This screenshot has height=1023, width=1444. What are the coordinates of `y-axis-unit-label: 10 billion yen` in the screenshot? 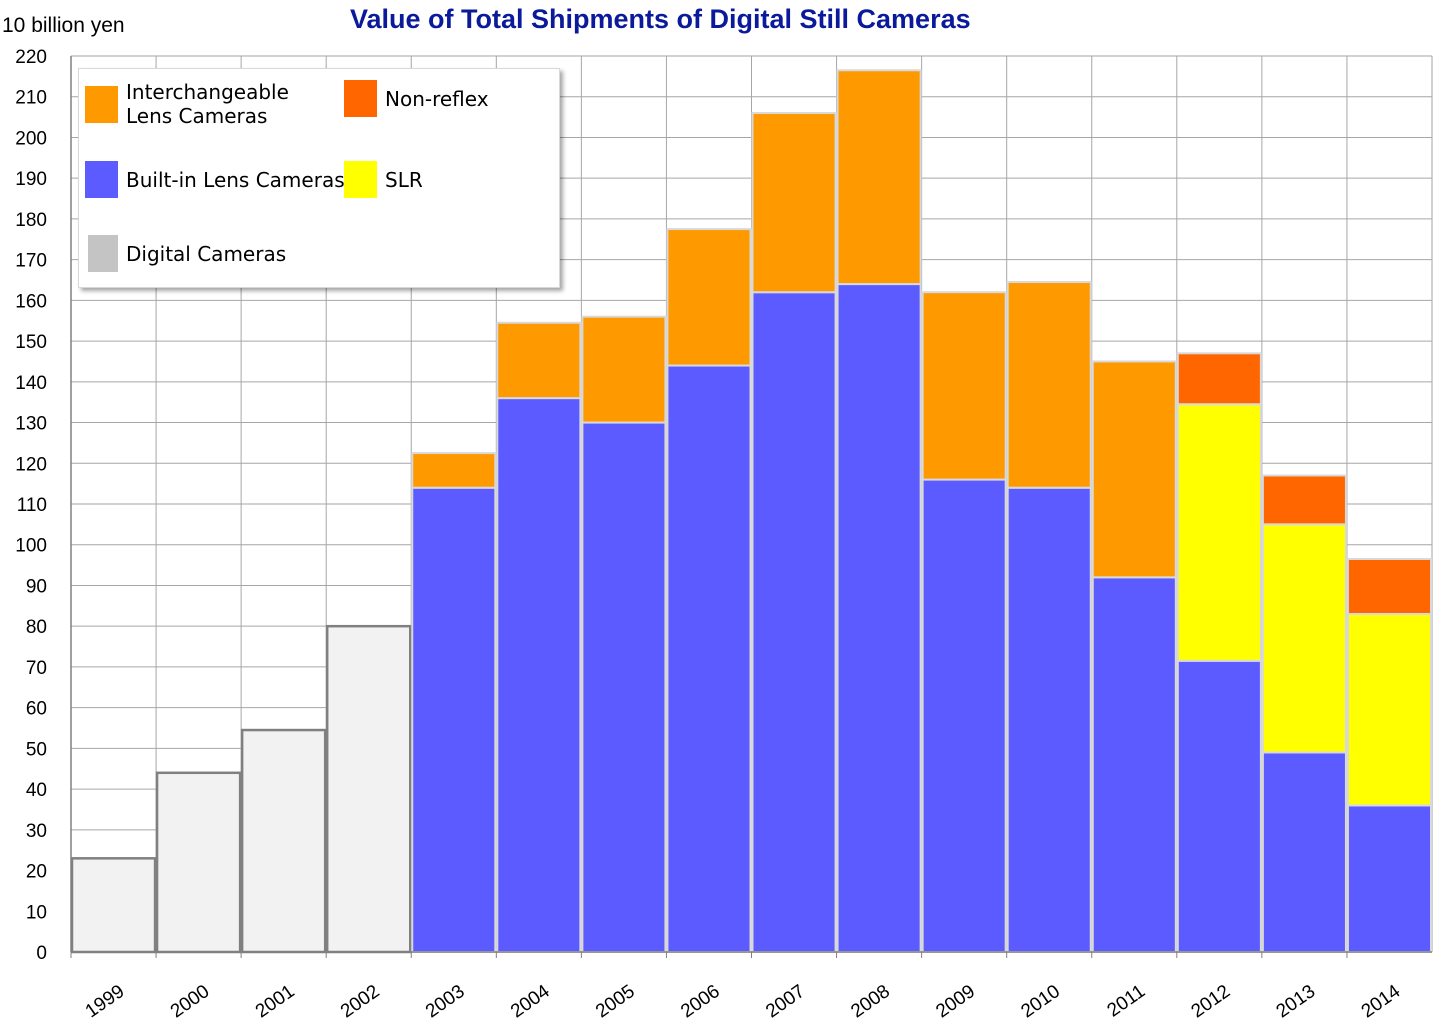 It's located at (63, 25).